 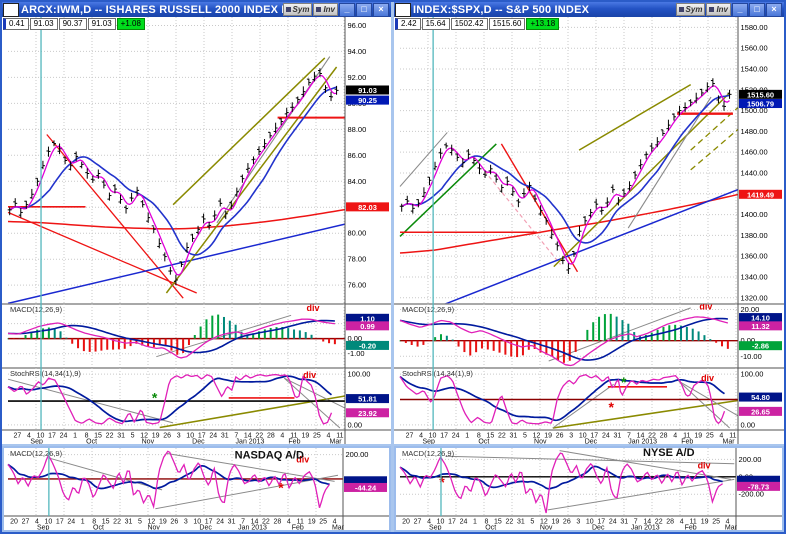 I want to click on svg-text: 1506.79, so click(x=760, y=104).